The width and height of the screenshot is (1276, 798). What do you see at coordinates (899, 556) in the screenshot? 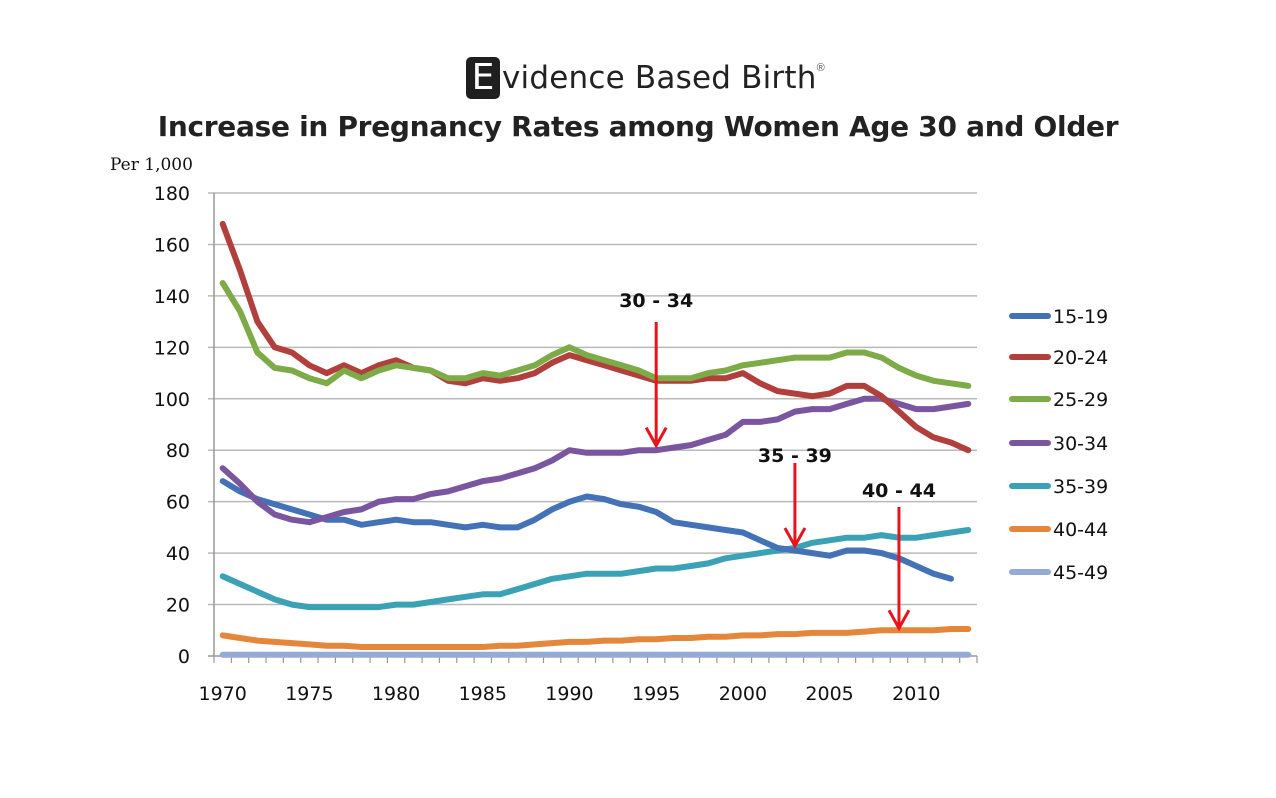
I see `annotation-40-44: 40 - 44` at bounding box center [899, 556].